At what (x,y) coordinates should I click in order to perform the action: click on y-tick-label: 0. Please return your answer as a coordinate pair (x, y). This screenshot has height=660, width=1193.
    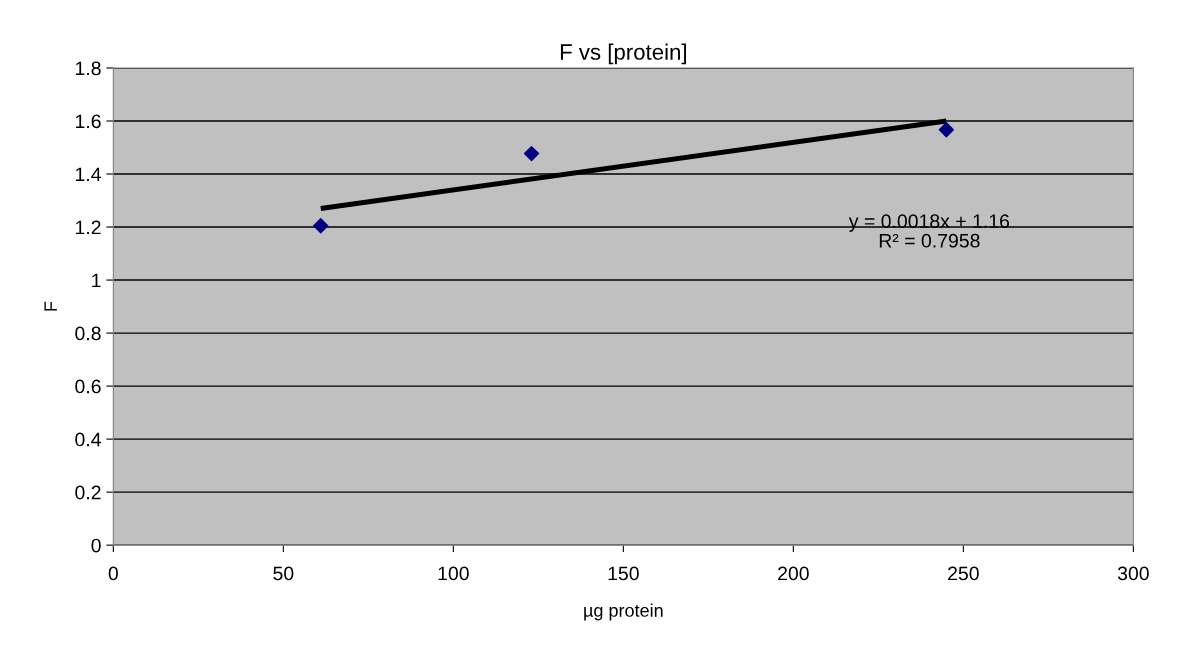
    Looking at the image, I should click on (96, 545).